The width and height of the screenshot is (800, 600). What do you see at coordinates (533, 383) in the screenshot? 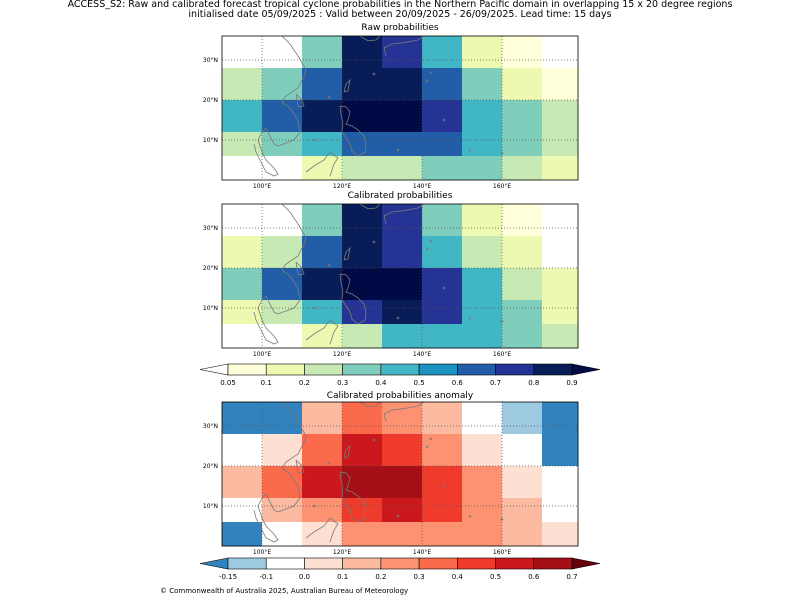
I see `colorbar-tick-label: 0.8` at bounding box center [533, 383].